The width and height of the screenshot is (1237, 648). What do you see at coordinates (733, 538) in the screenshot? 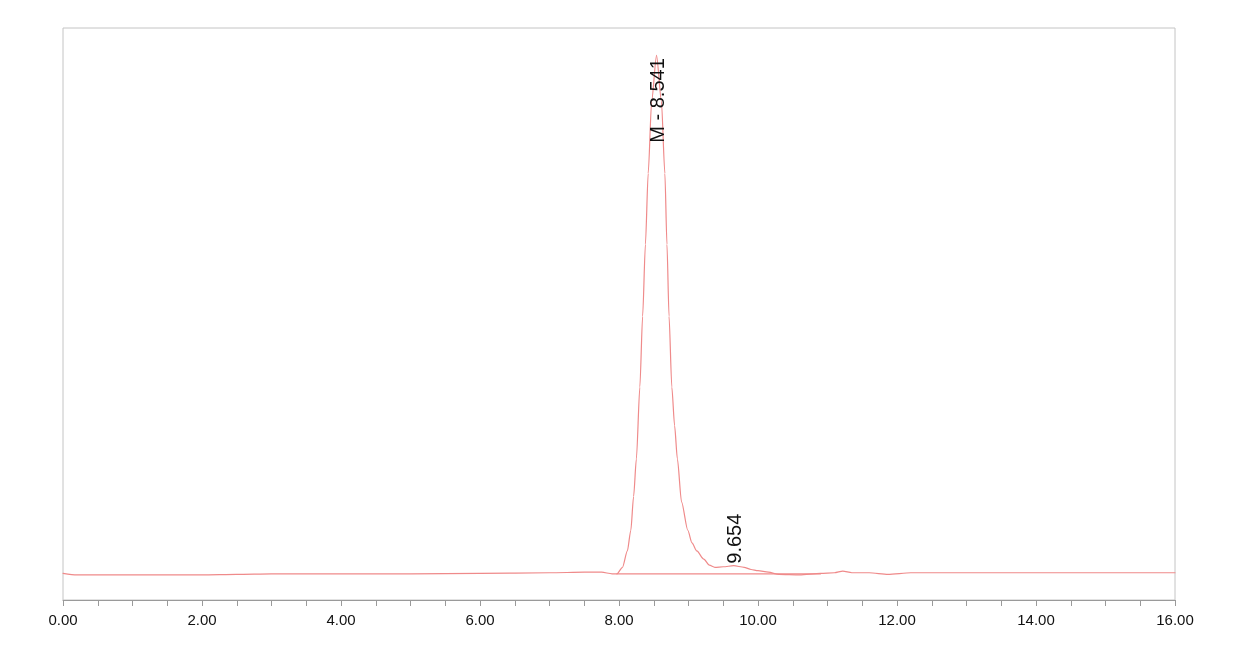
I see `annotation: 9.654` at bounding box center [733, 538].